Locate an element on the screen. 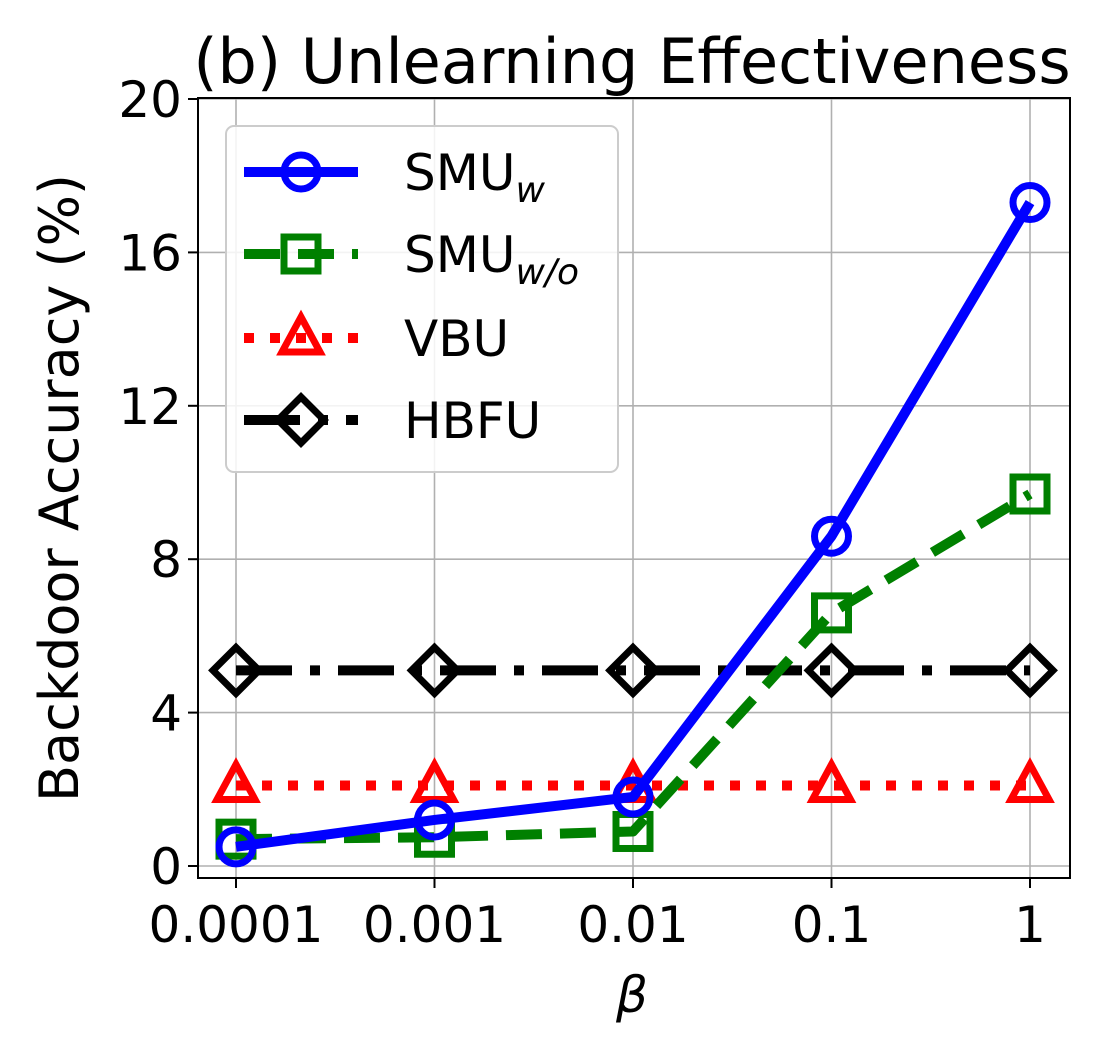  legend-marker-smu-w is located at coordinates (301, 172).